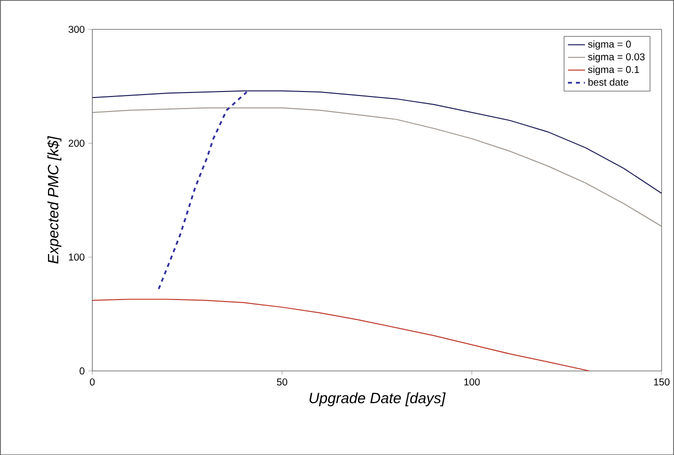 This screenshot has height=455, width=674. Describe the element at coordinates (662, 382) in the screenshot. I see `x-tick-label: 150` at that location.